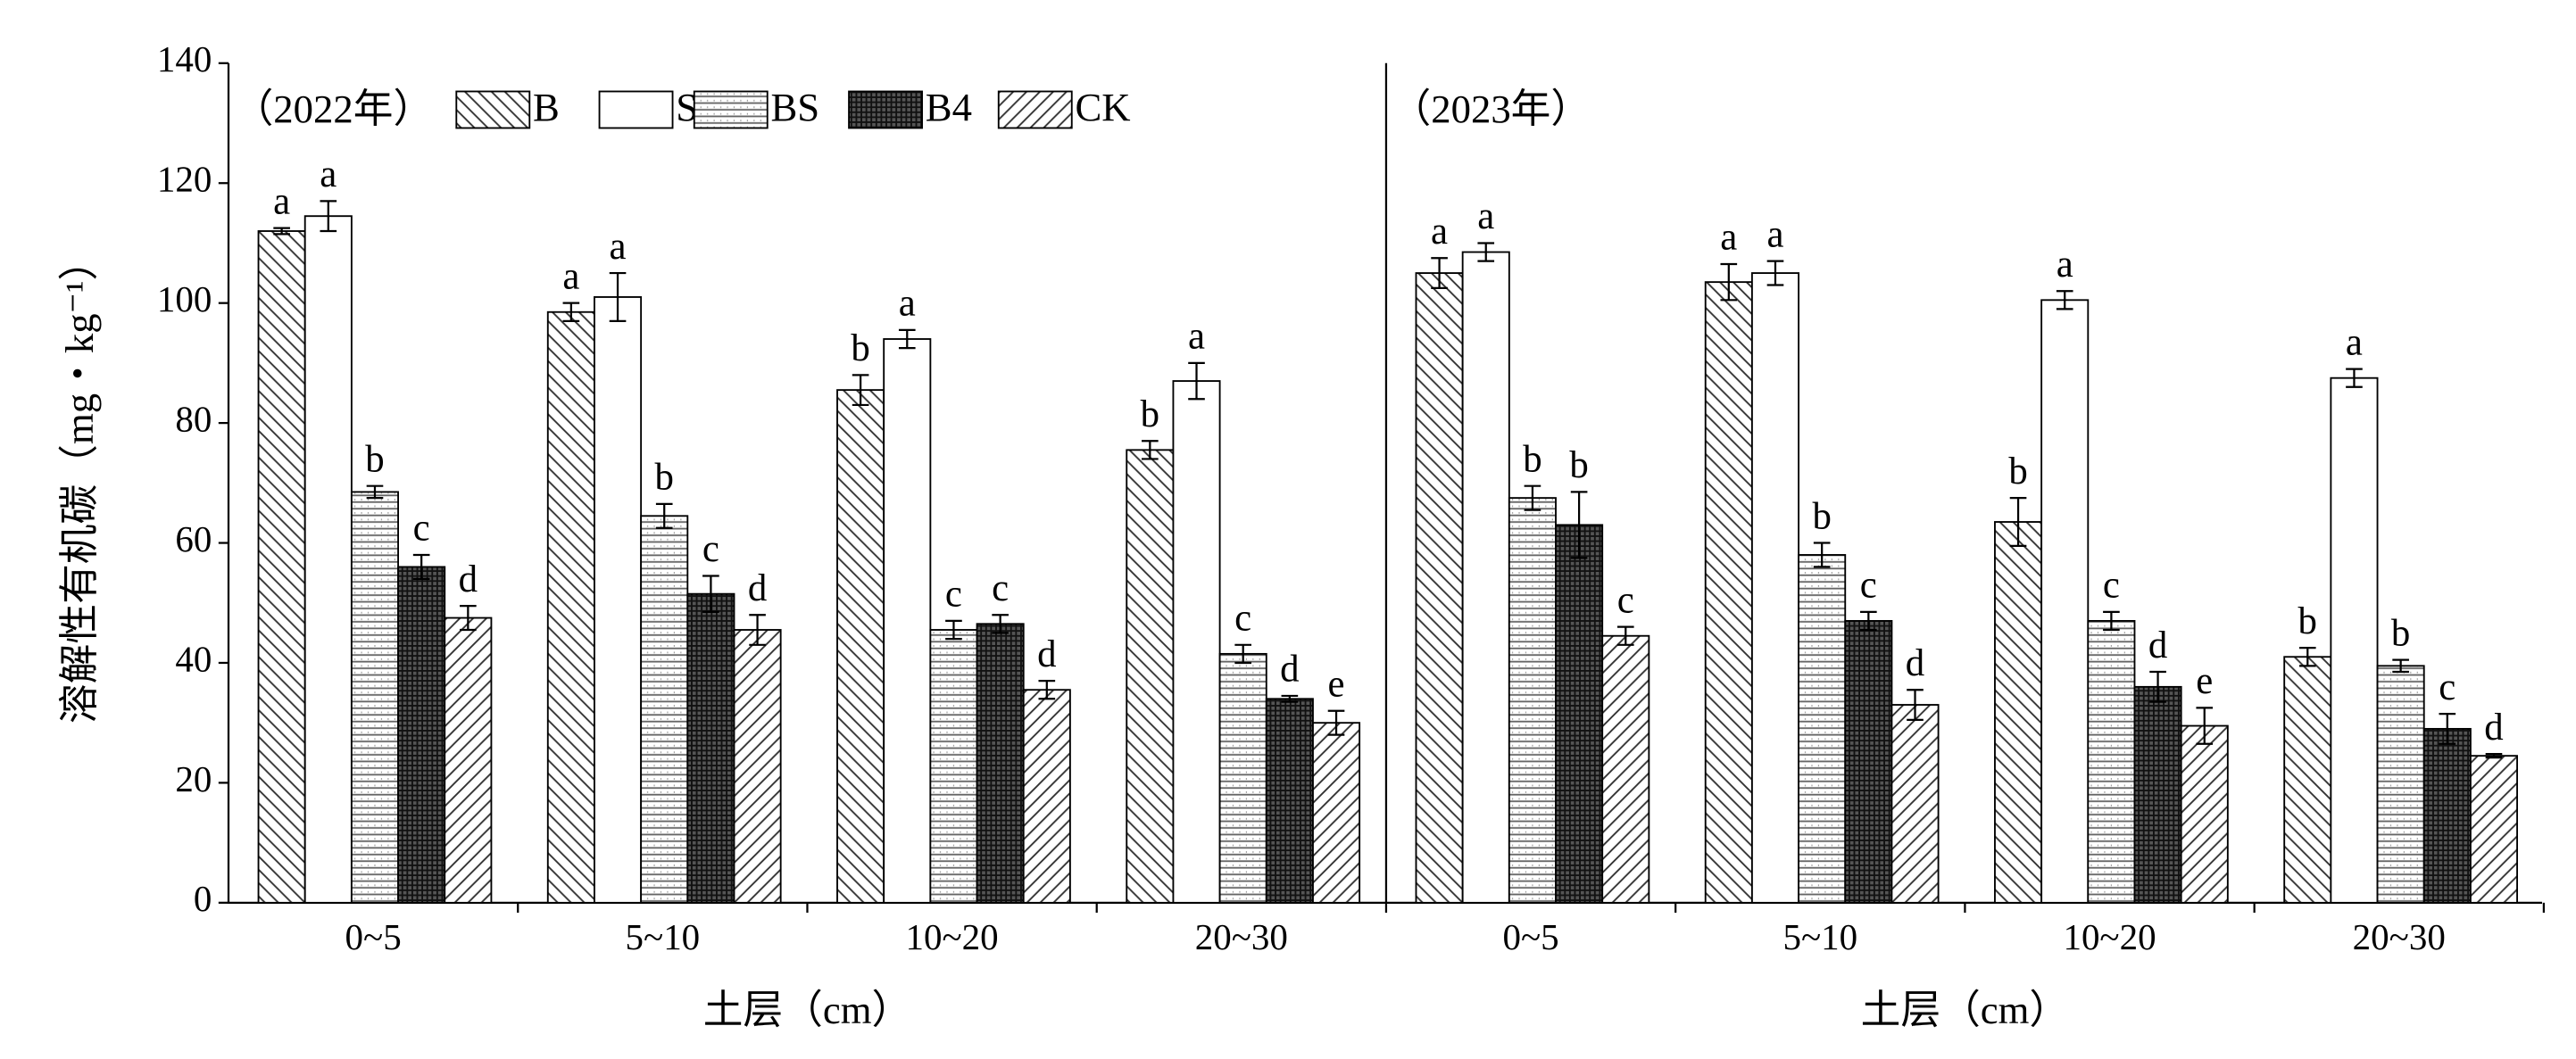 The image size is (2576, 1059). Describe the element at coordinates (193, 538) in the screenshot. I see `y-tick-label: 60` at that location.